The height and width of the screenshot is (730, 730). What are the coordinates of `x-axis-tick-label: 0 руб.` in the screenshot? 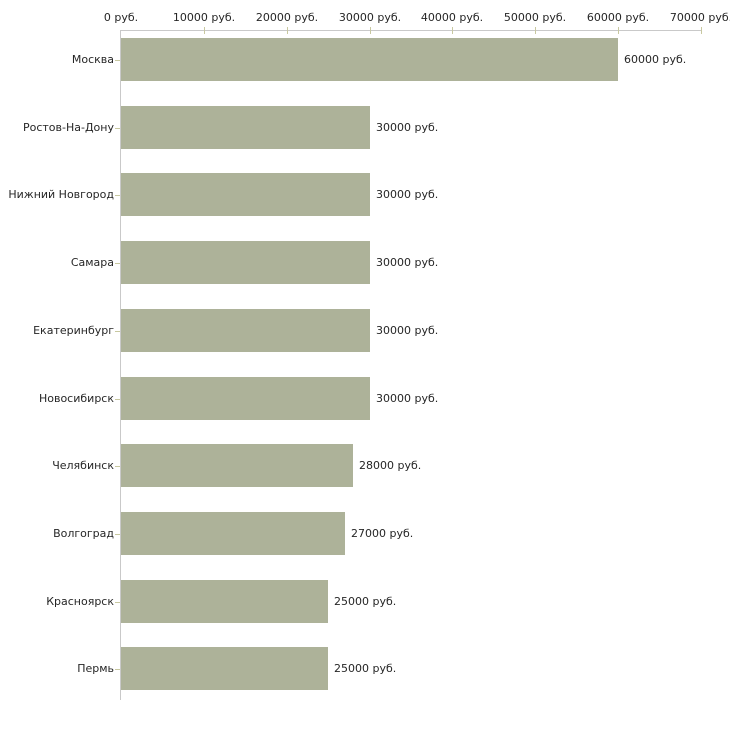 It's located at (121, 17).